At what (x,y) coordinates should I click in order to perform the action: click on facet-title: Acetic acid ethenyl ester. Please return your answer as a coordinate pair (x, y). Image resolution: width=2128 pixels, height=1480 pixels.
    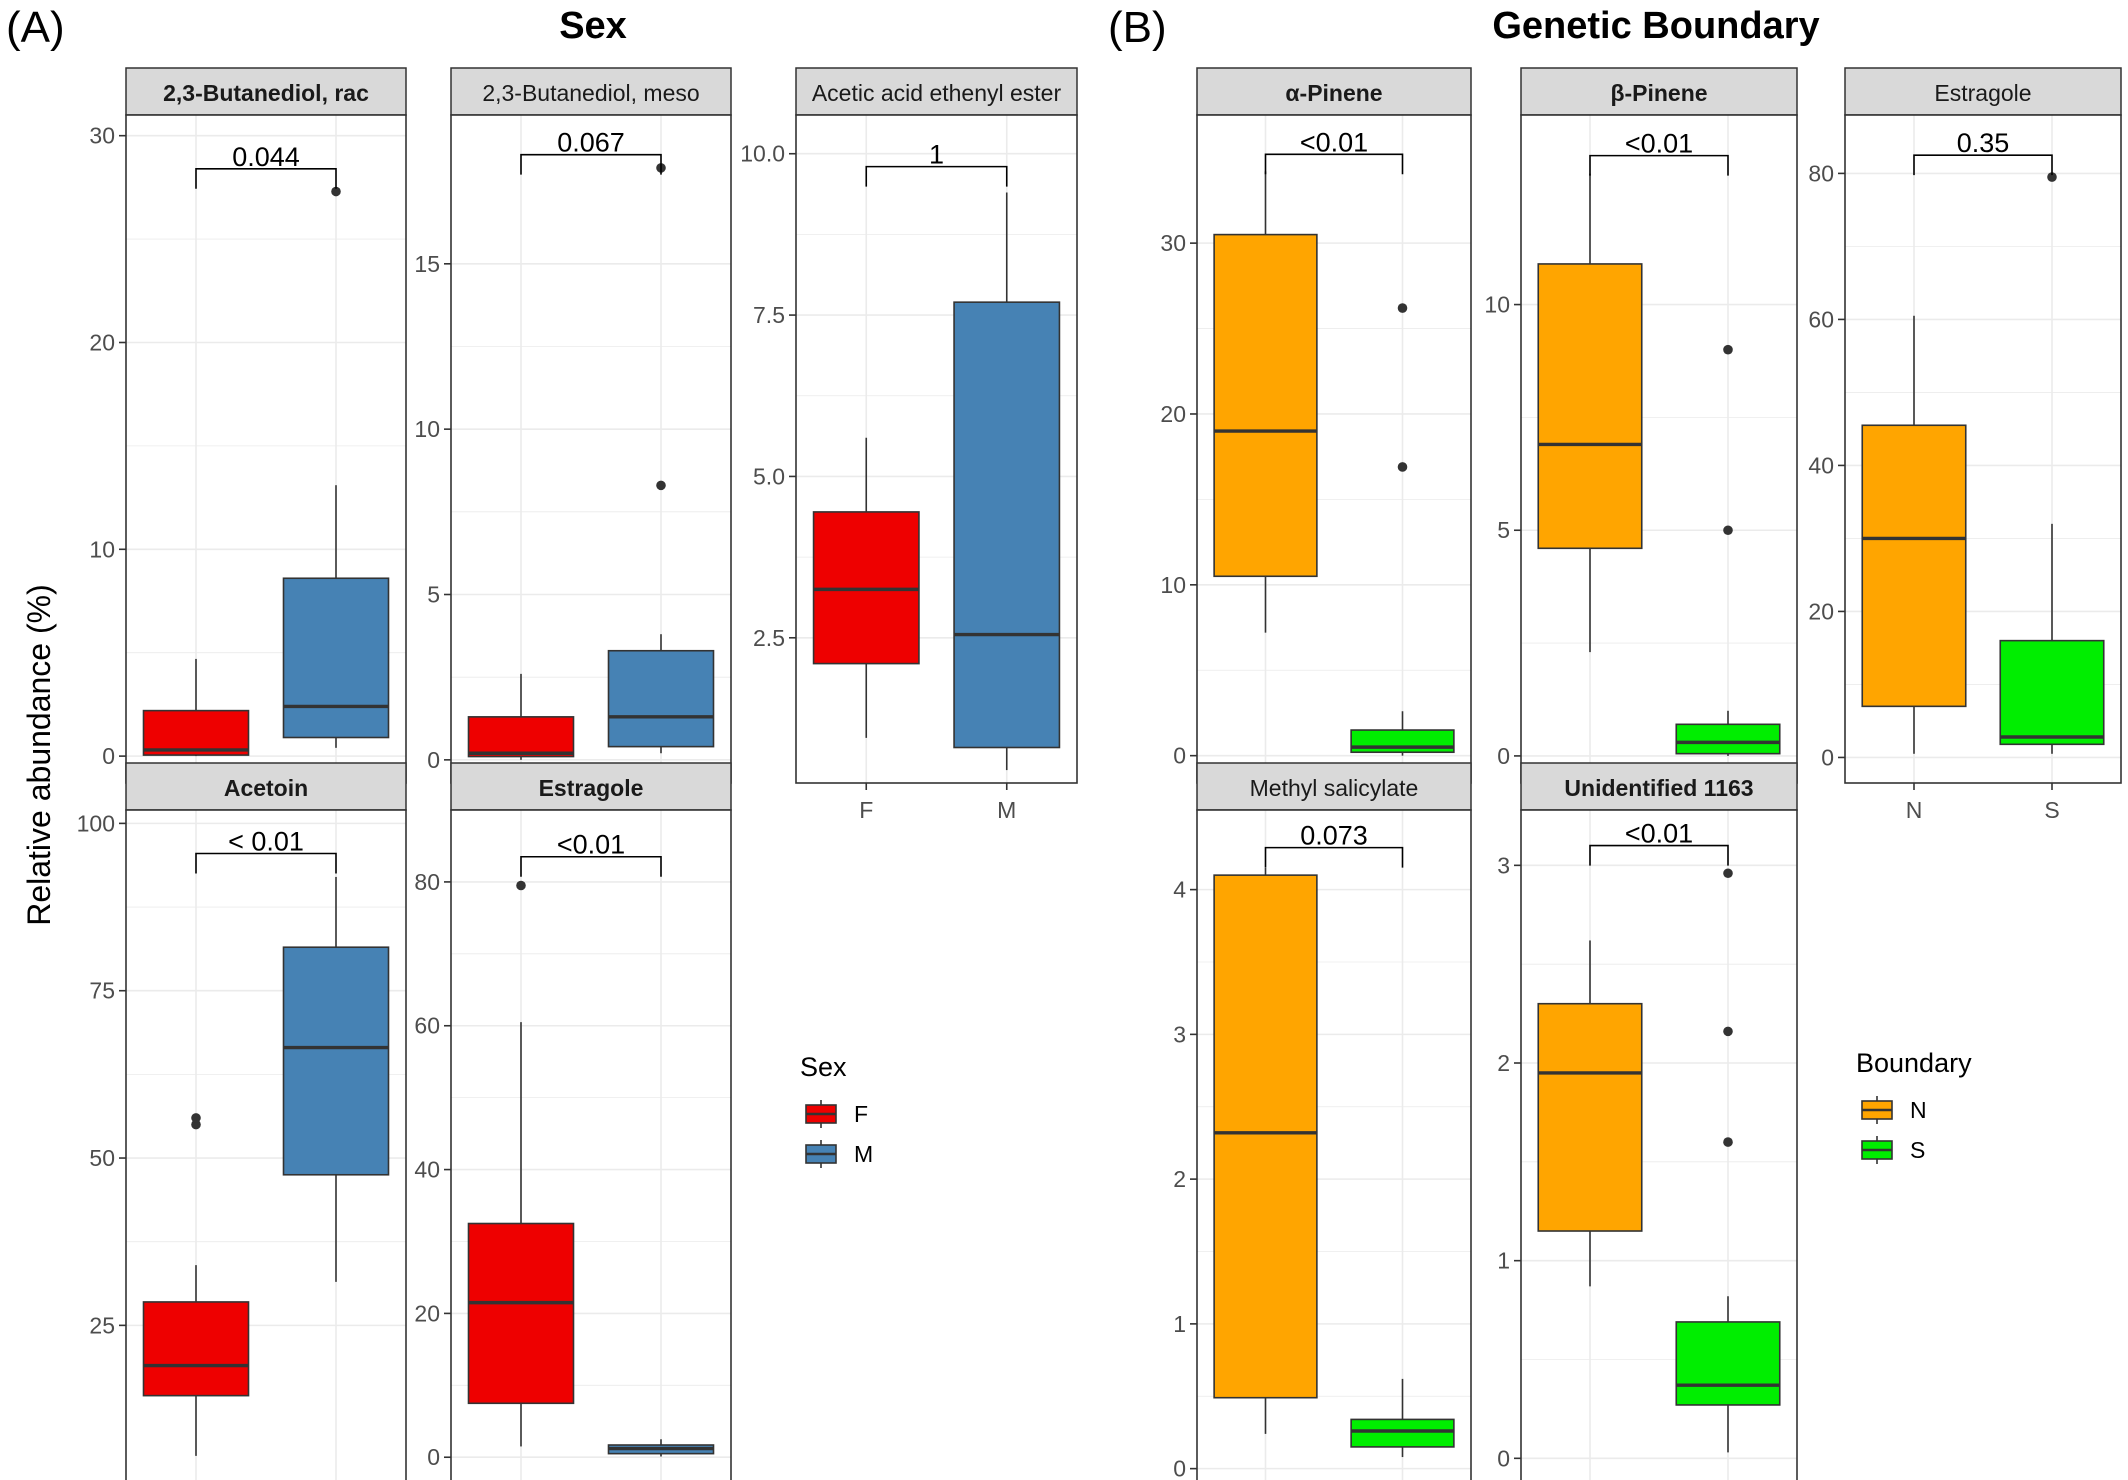
    Looking at the image, I should click on (937, 93).